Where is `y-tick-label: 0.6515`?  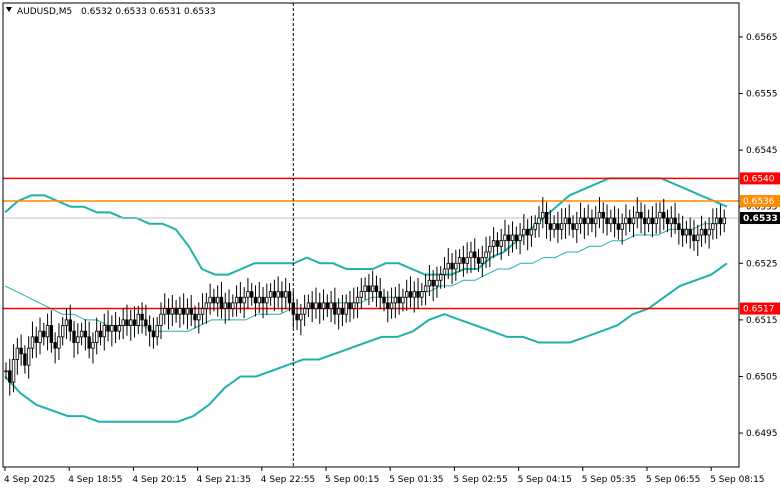
y-tick-label: 0.6515 is located at coordinates (762, 321).